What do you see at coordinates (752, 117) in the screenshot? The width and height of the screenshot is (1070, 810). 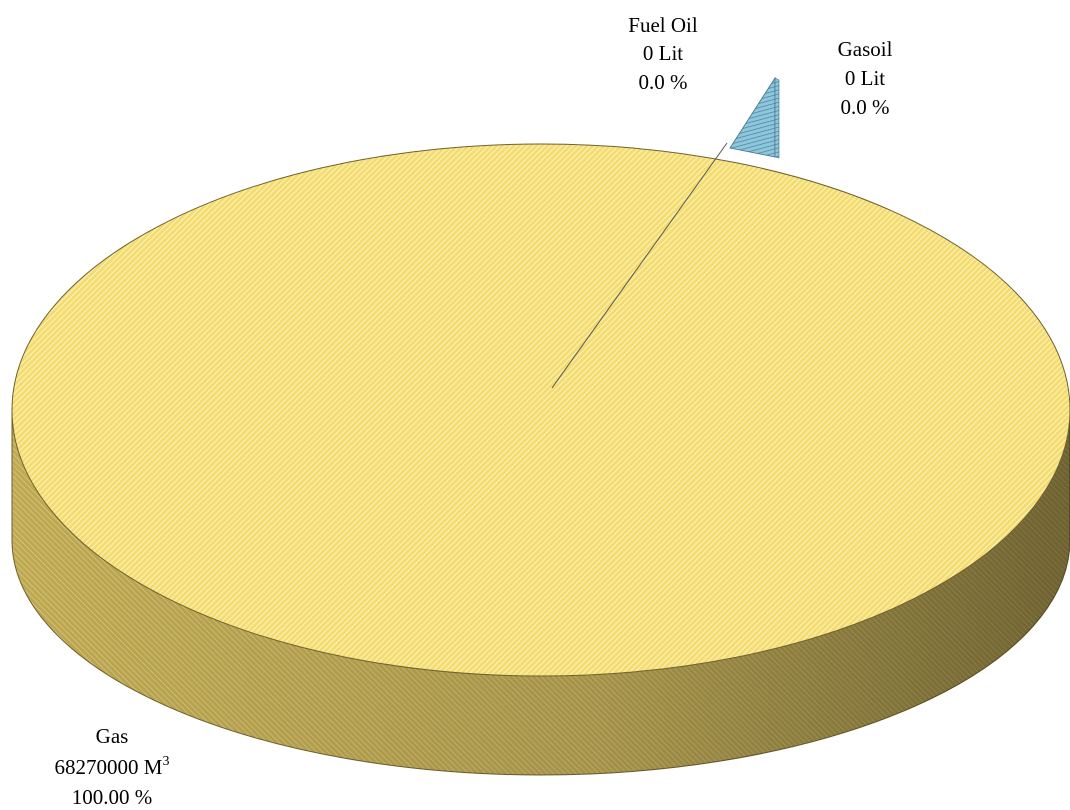 I see `pie-slice-fuel-oil` at bounding box center [752, 117].